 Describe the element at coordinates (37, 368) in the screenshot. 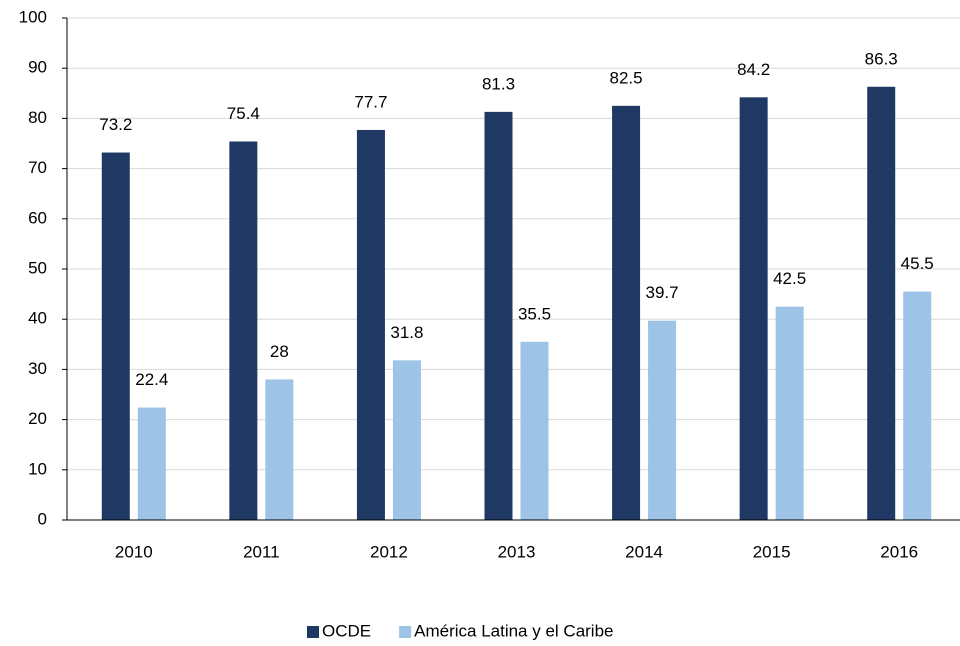

I see `y-tick-label: 30` at that location.